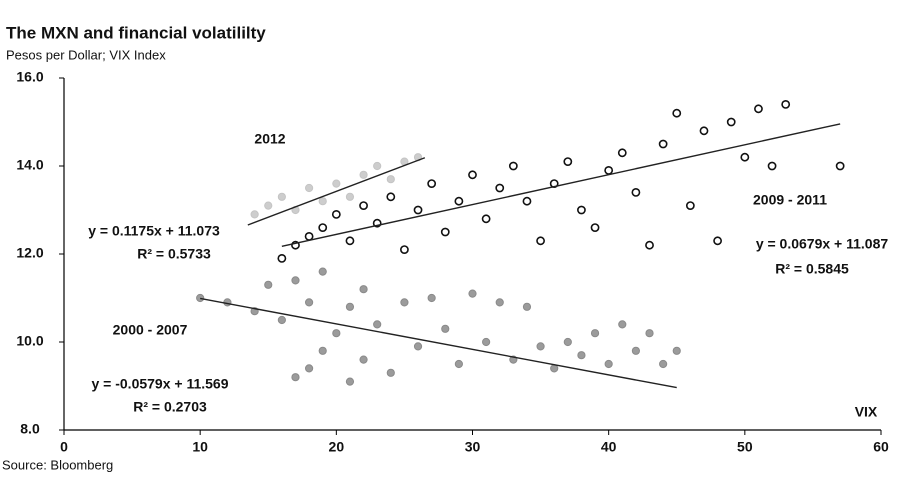 This screenshot has width=909, height=480. What do you see at coordinates (609, 447) in the screenshot?
I see `x-tick-label: 40` at bounding box center [609, 447].